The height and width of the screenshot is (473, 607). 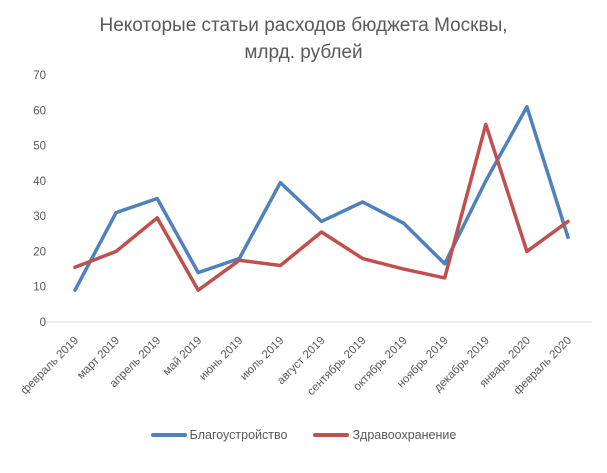 I want to click on y-axis-tick-label: 10, so click(x=39, y=288).